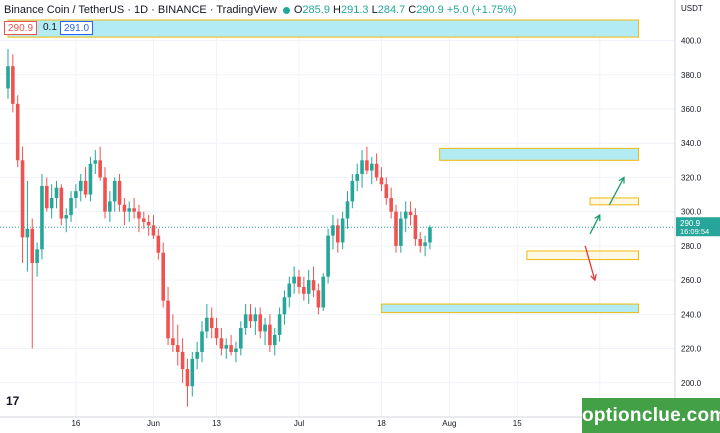 The height and width of the screenshot is (433, 720). What do you see at coordinates (412, 10) in the screenshot?
I see `close-label: C` at bounding box center [412, 10].